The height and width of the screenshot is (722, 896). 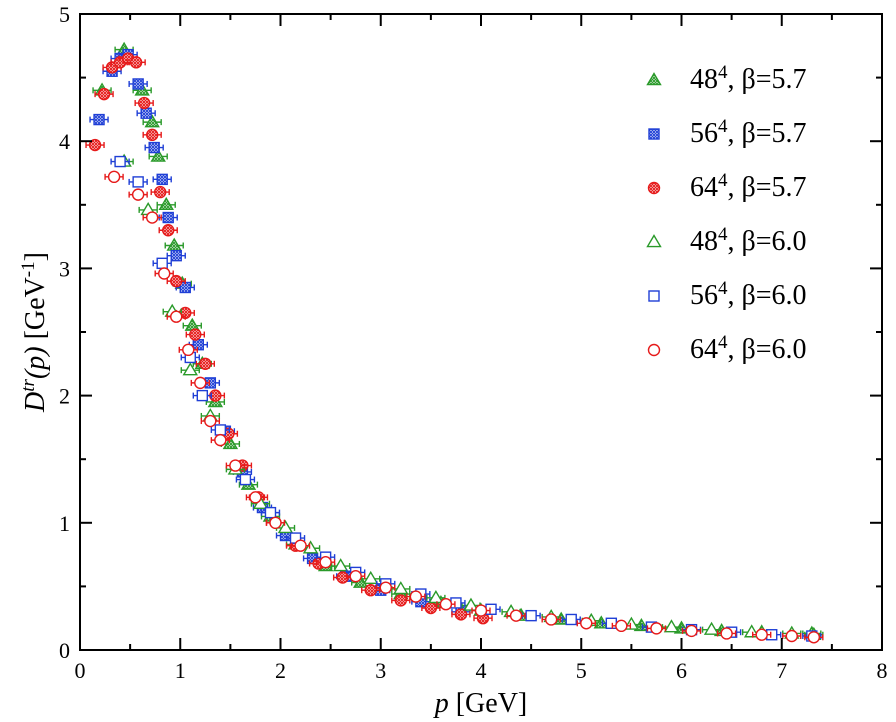 What do you see at coordinates (380, 670) in the screenshot?
I see `x-tick-label: 3` at bounding box center [380, 670].